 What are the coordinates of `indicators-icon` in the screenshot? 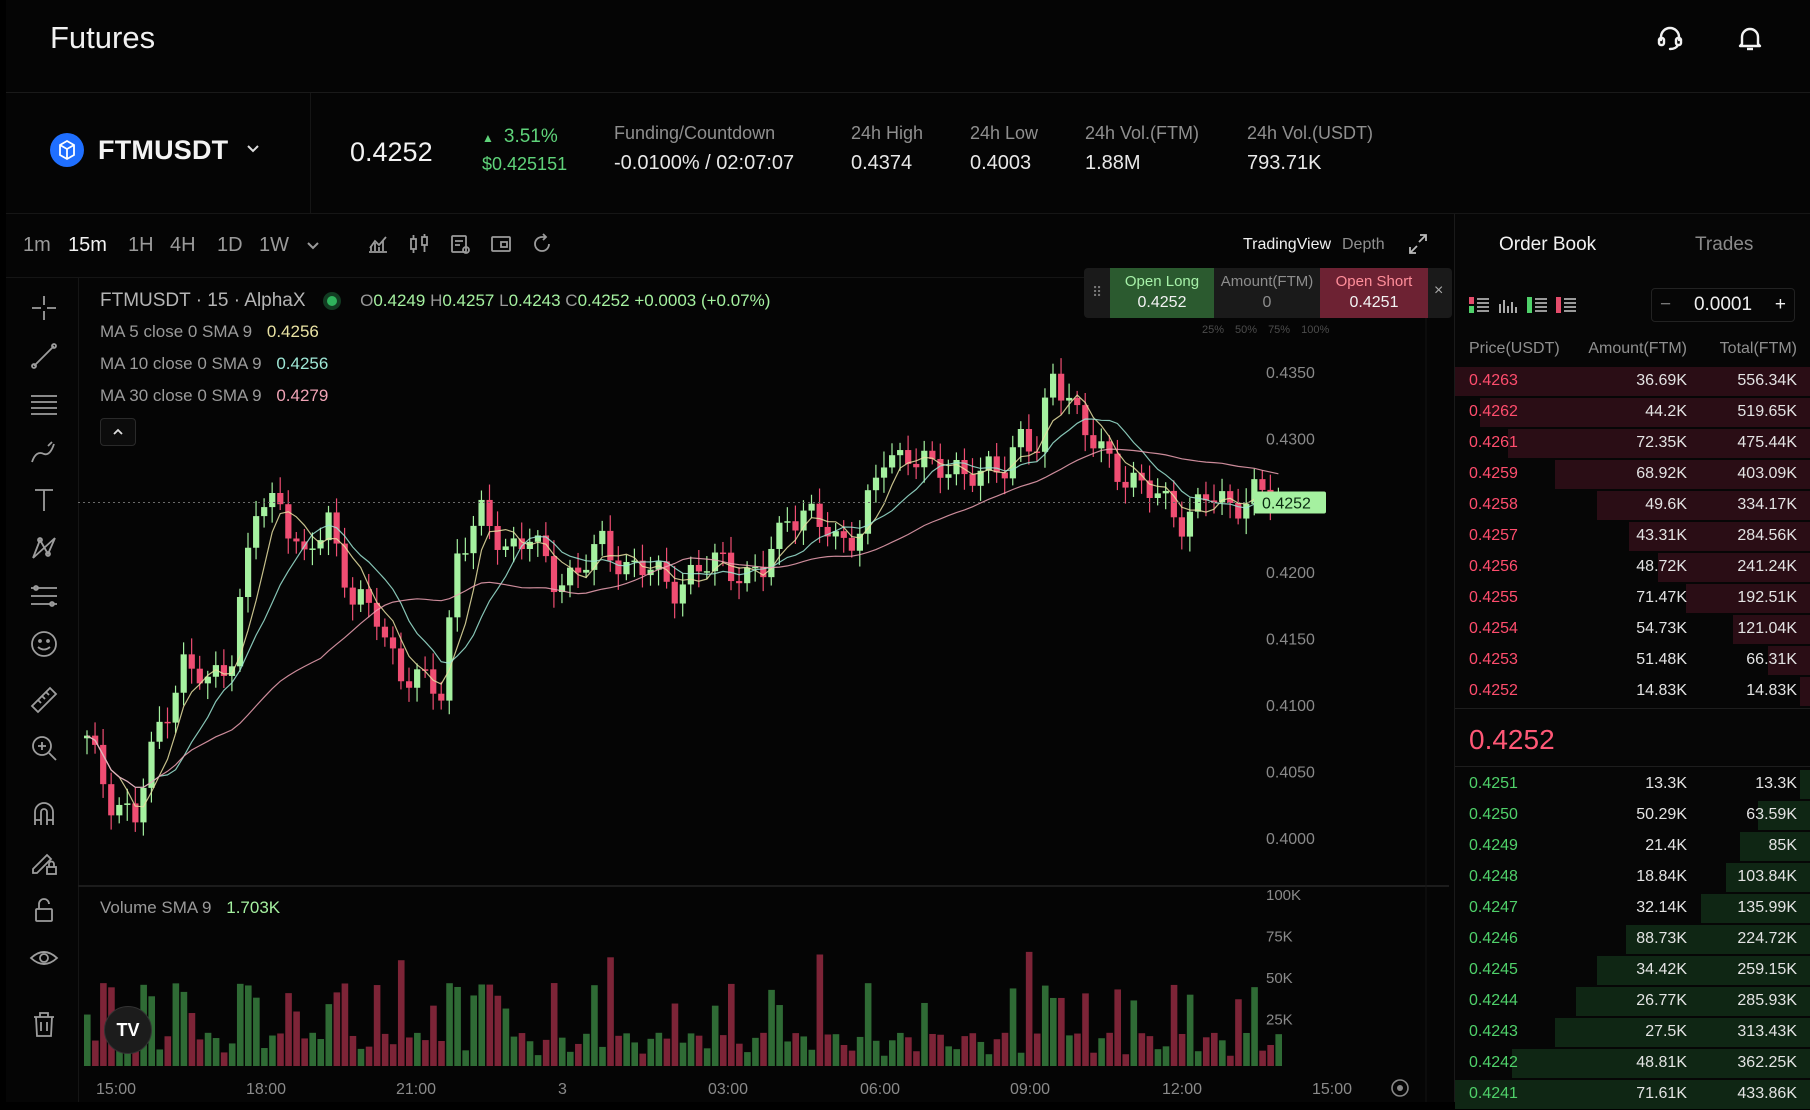 It's located at (379, 245).